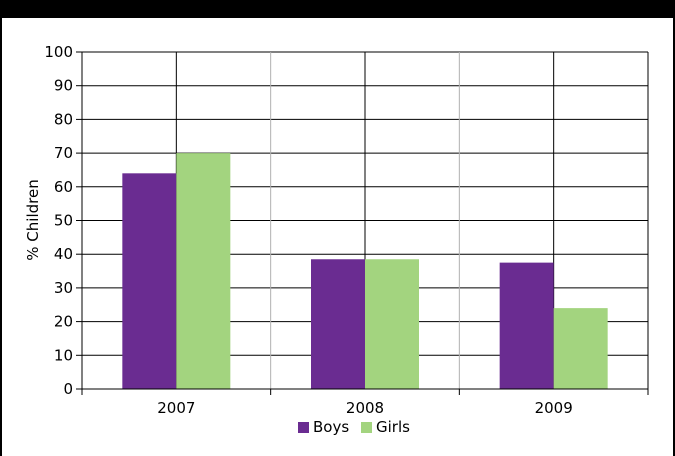  I want to click on y-tick-label: 30, so click(63, 288).